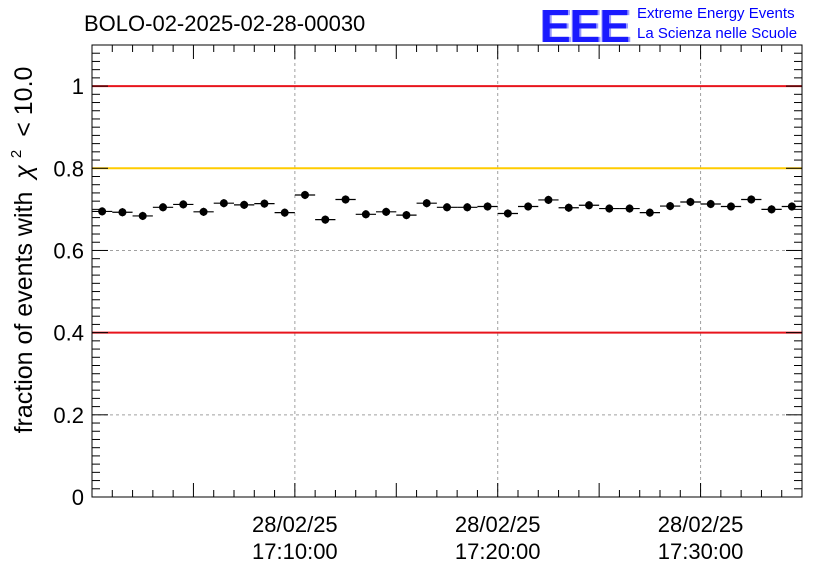 This screenshot has height=572, width=836. What do you see at coordinates (24, 173) in the screenshot?
I see `y-axis-label-symbol: χ` at bounding box center [24, 173].